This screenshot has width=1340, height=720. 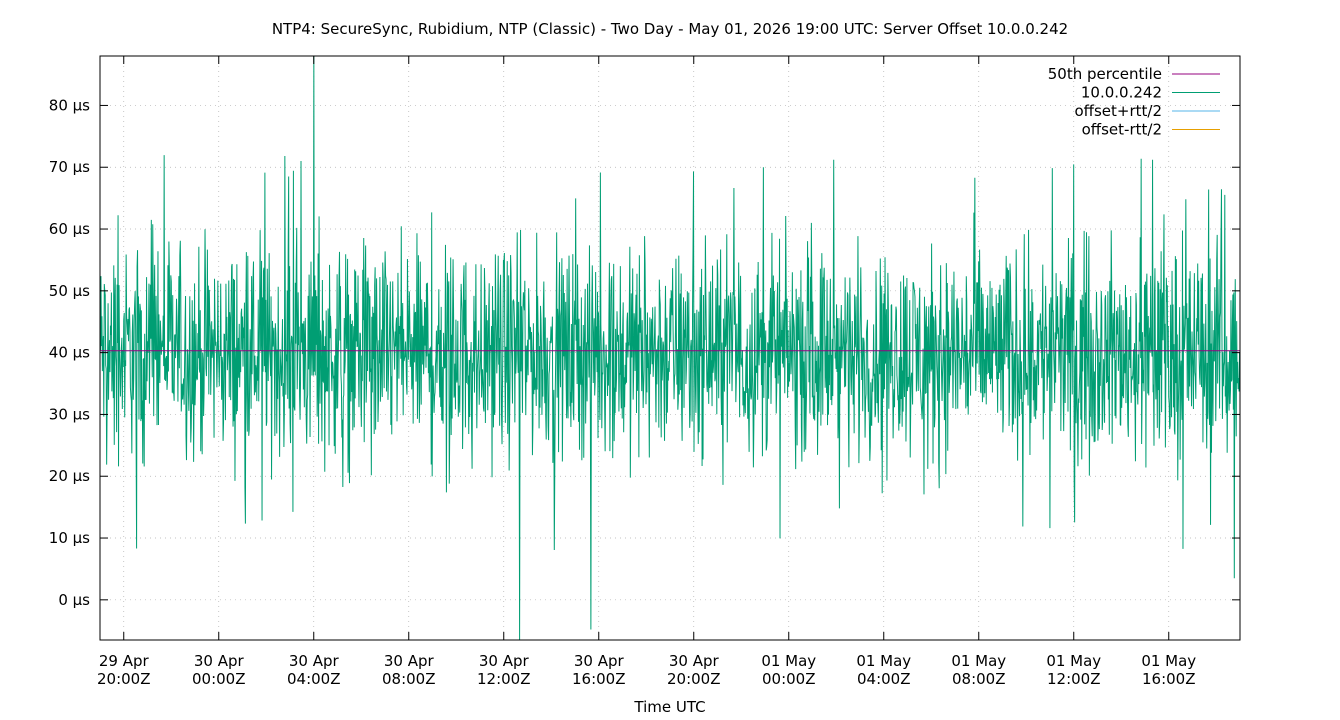 What do you see at coordinates (69, 476) in the screenshot?
I see `y-tick-label: 20 µs` at bounding box center [69, 476].